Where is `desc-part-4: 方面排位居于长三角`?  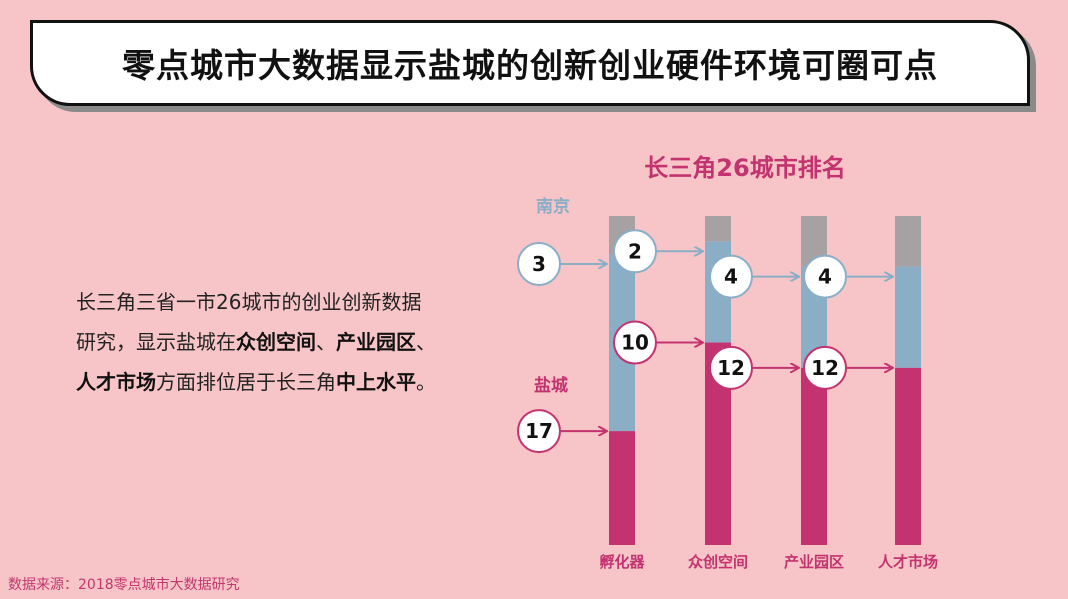 desc-part-4: 方面排位居于长三角 is located at coordinates (246, 382).